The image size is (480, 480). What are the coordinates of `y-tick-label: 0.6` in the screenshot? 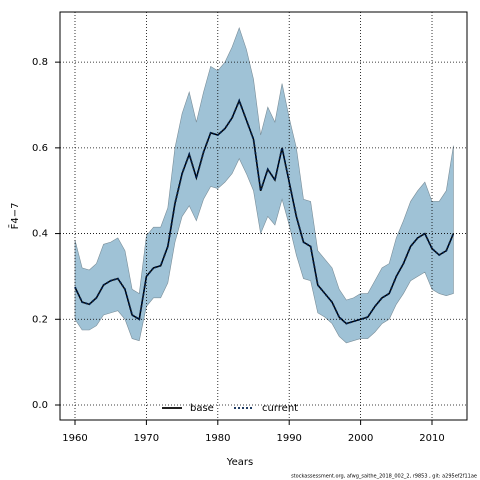 It's located at (40, 148).